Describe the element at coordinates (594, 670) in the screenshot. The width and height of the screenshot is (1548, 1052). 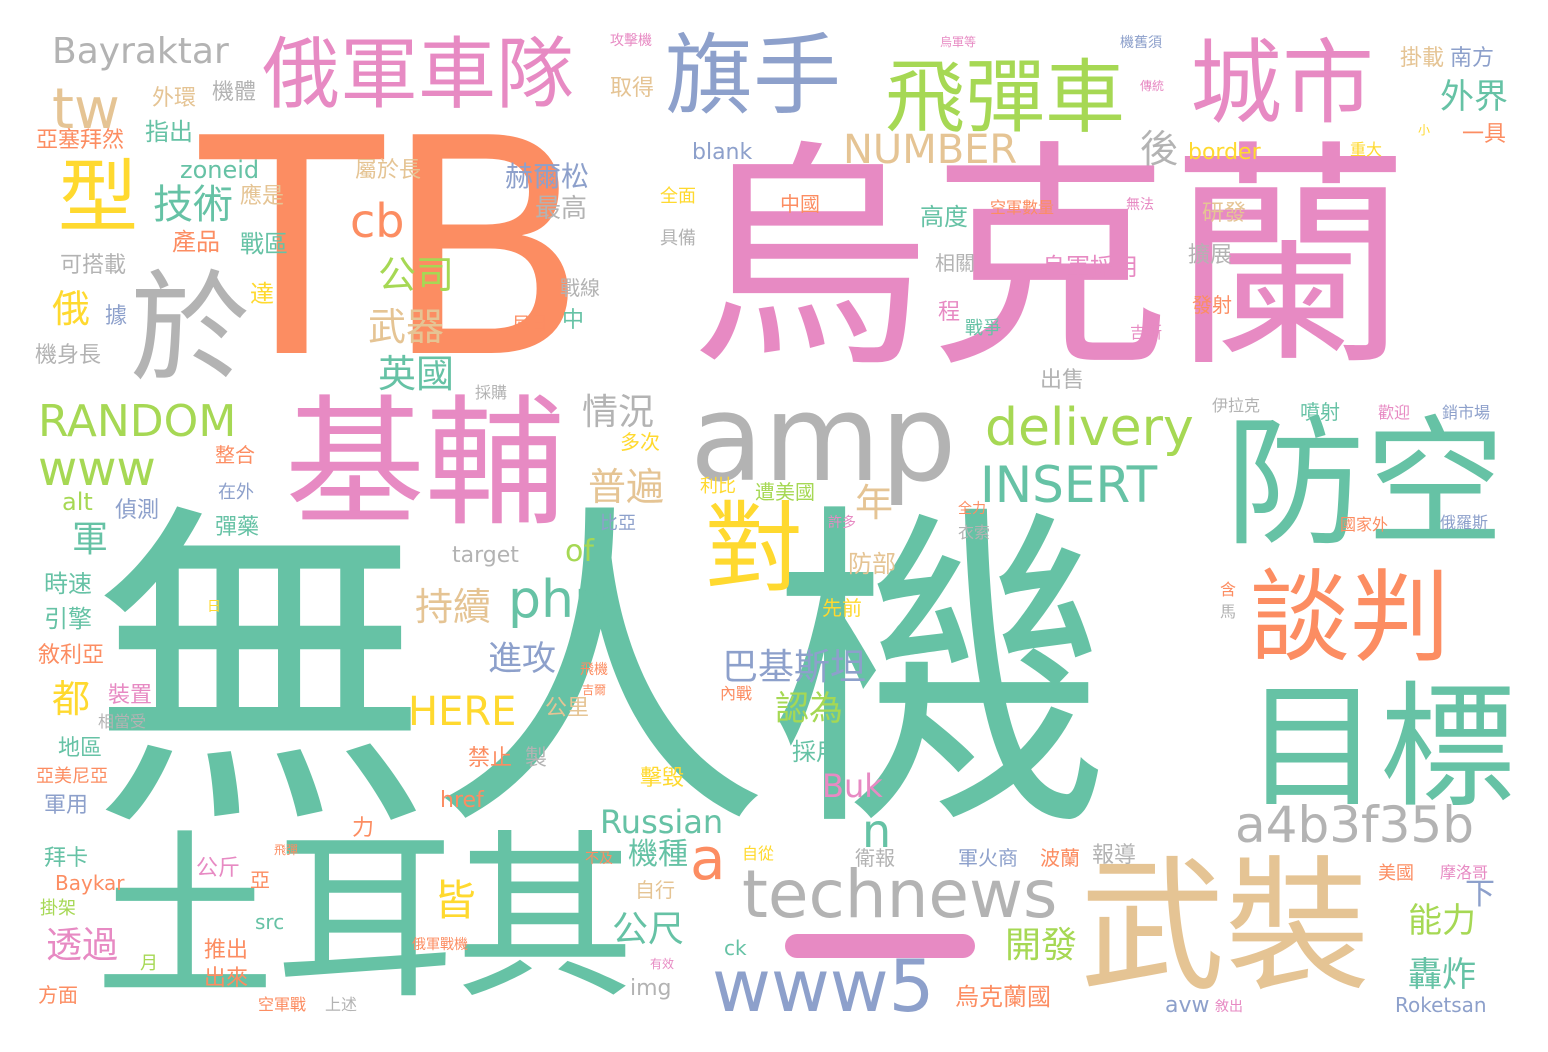
I see `cloud-word: 飛機` at that location.